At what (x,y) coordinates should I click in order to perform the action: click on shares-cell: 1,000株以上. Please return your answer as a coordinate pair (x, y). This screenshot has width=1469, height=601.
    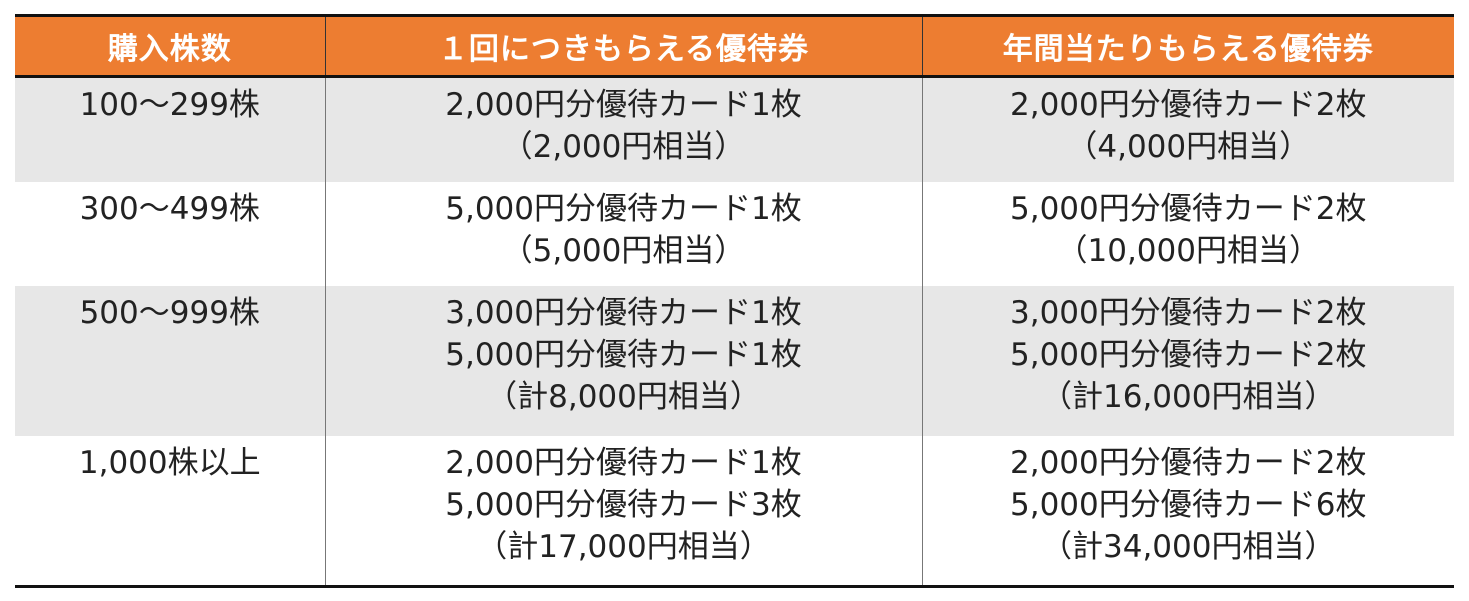
    Looking at the image, I should click on (170, 512).